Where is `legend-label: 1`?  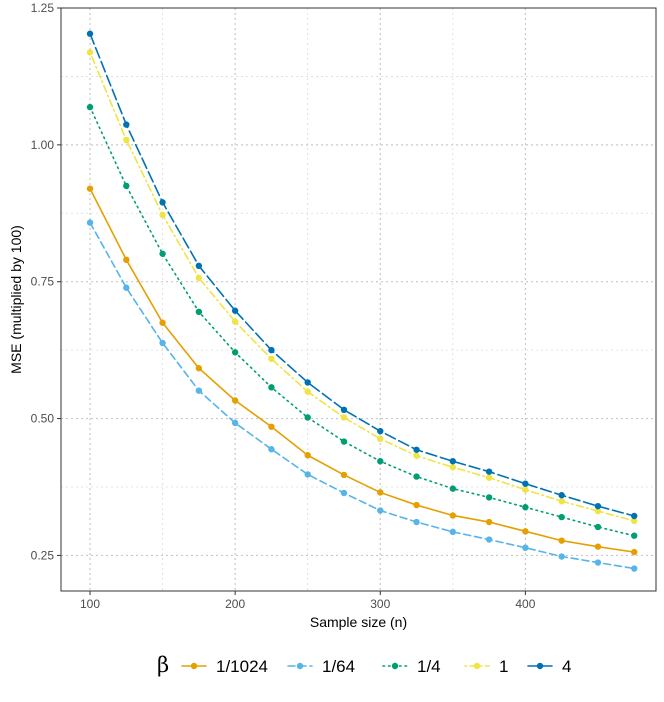 legend-label: 1 is located at coordinates (503, 666).